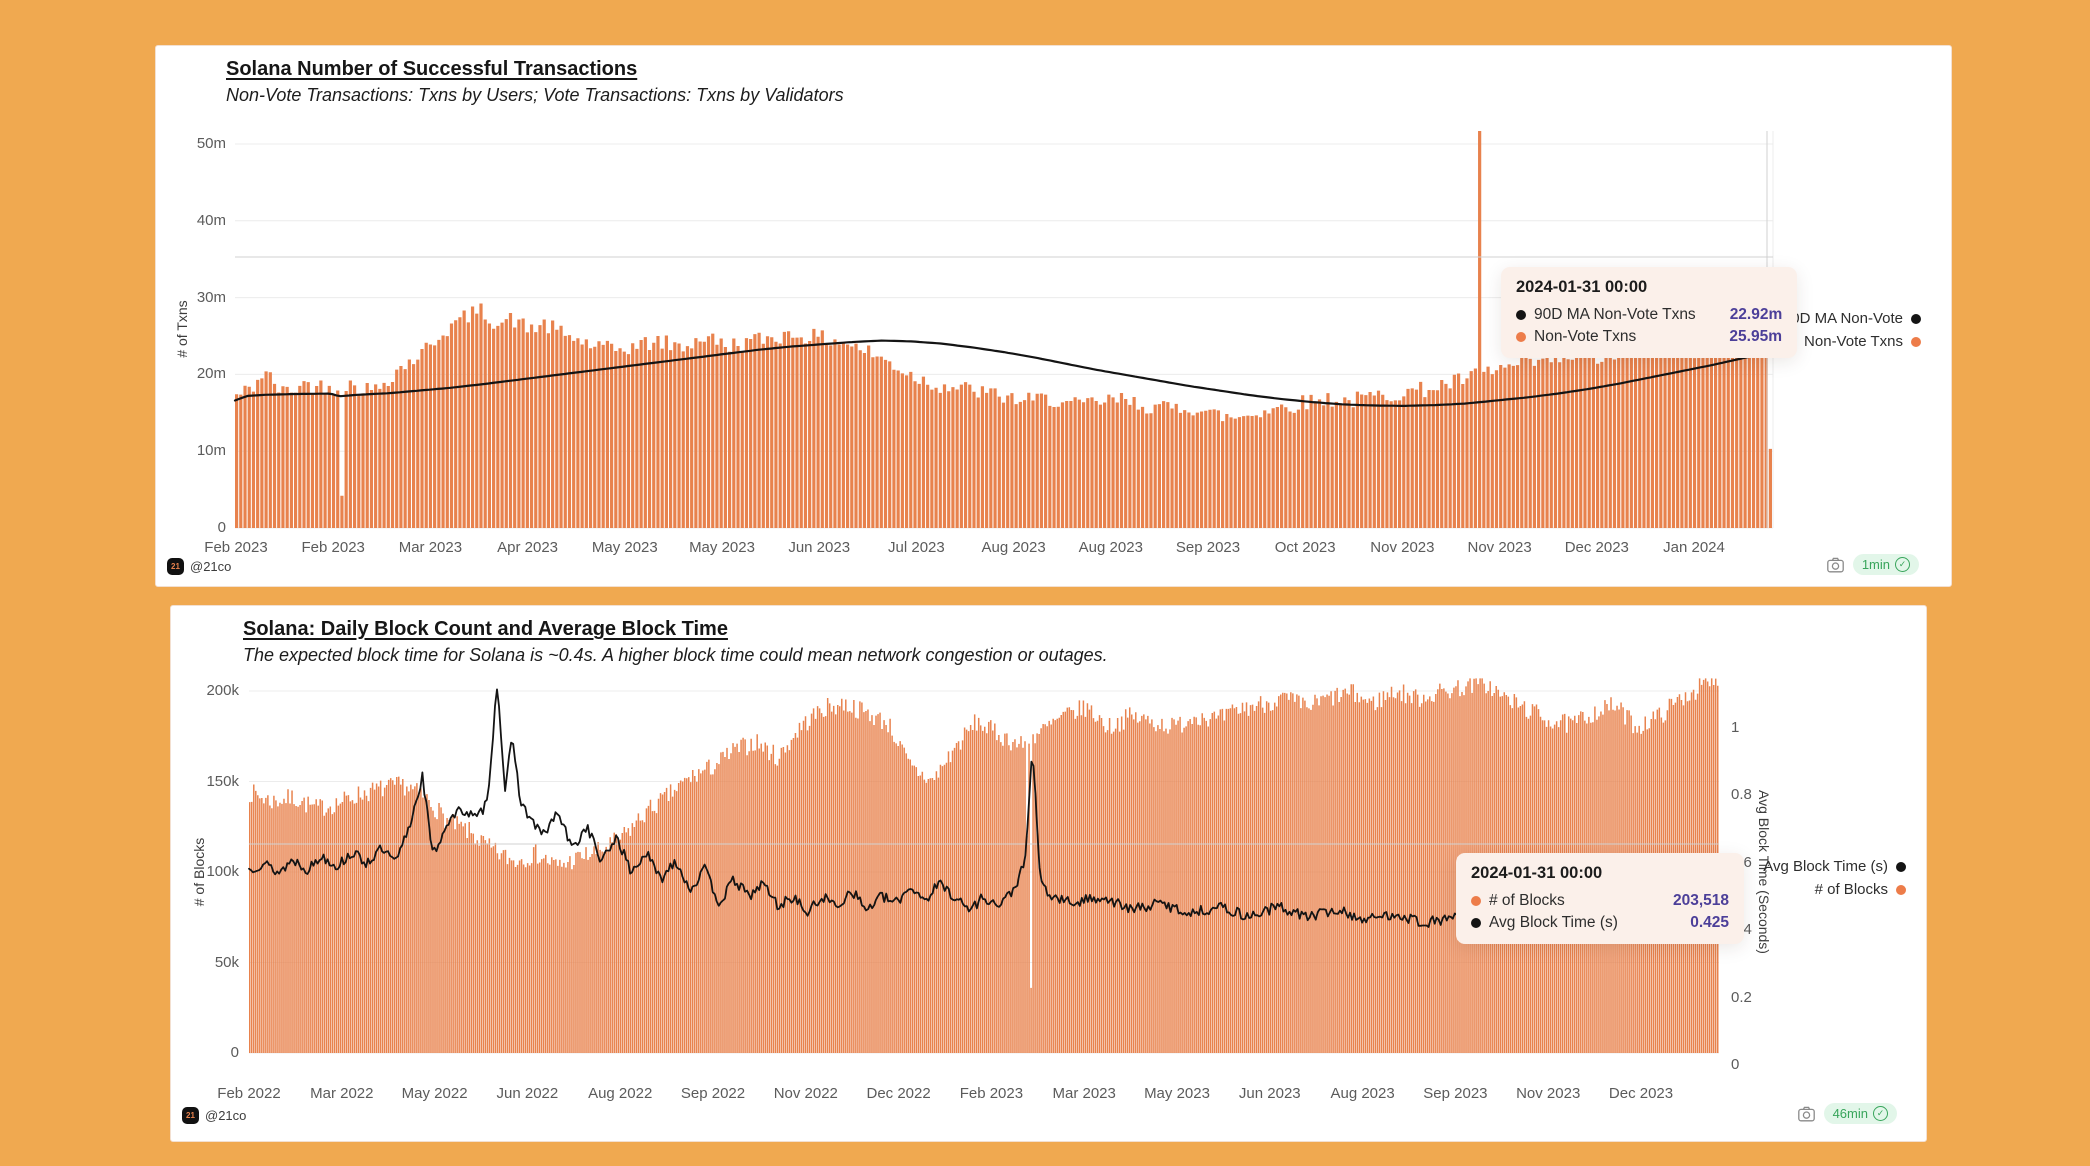  Describe the element at coordinates (1741, 997) in the screenshot. I see `y2-tick-label: 0.2` at that location.